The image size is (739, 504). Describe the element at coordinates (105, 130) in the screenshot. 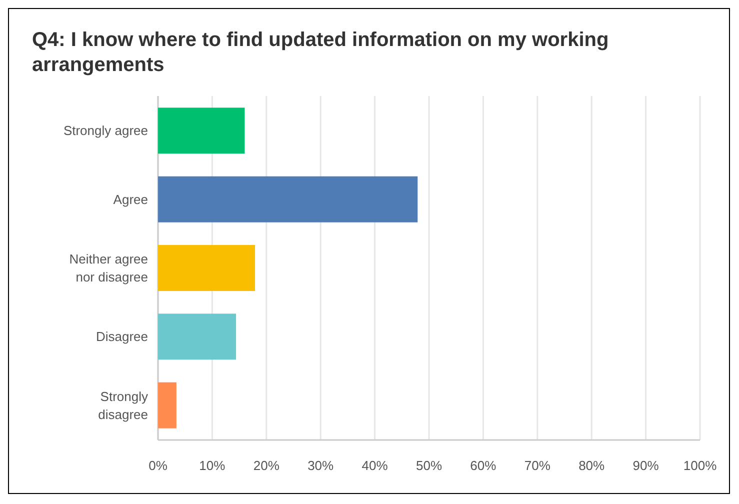

I see `y-tick-label: Strongly agree` at that location.